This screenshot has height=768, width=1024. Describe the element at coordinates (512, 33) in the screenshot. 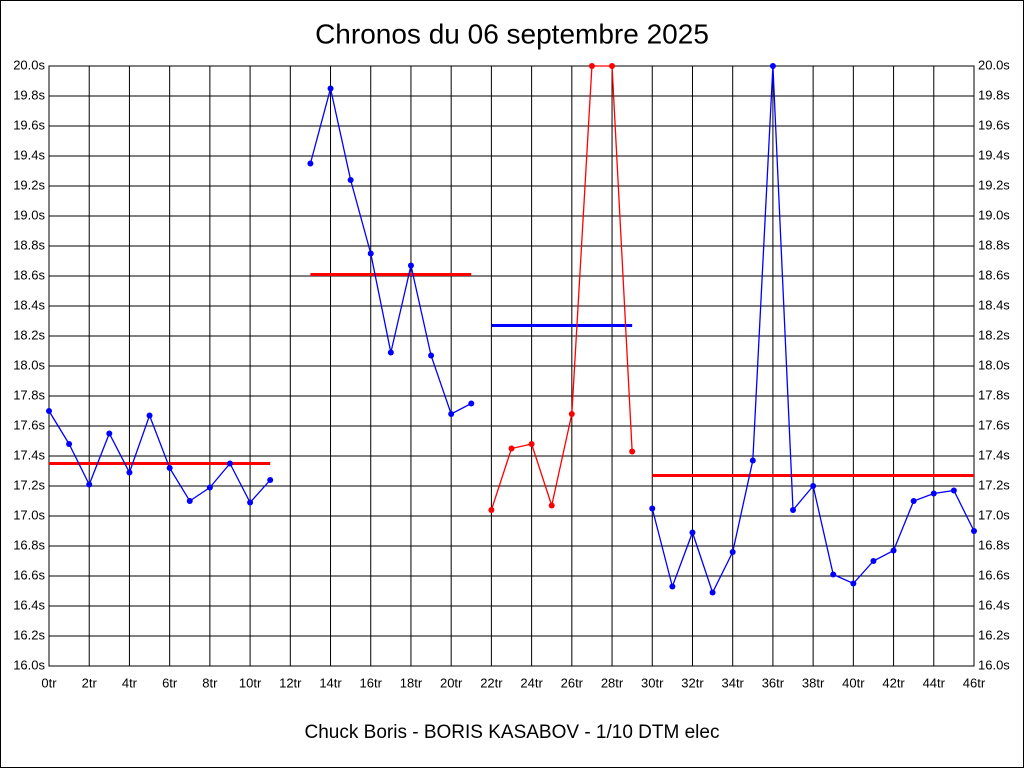

I see `chart-title: Chronos du 06 septembre 2025` at that location.